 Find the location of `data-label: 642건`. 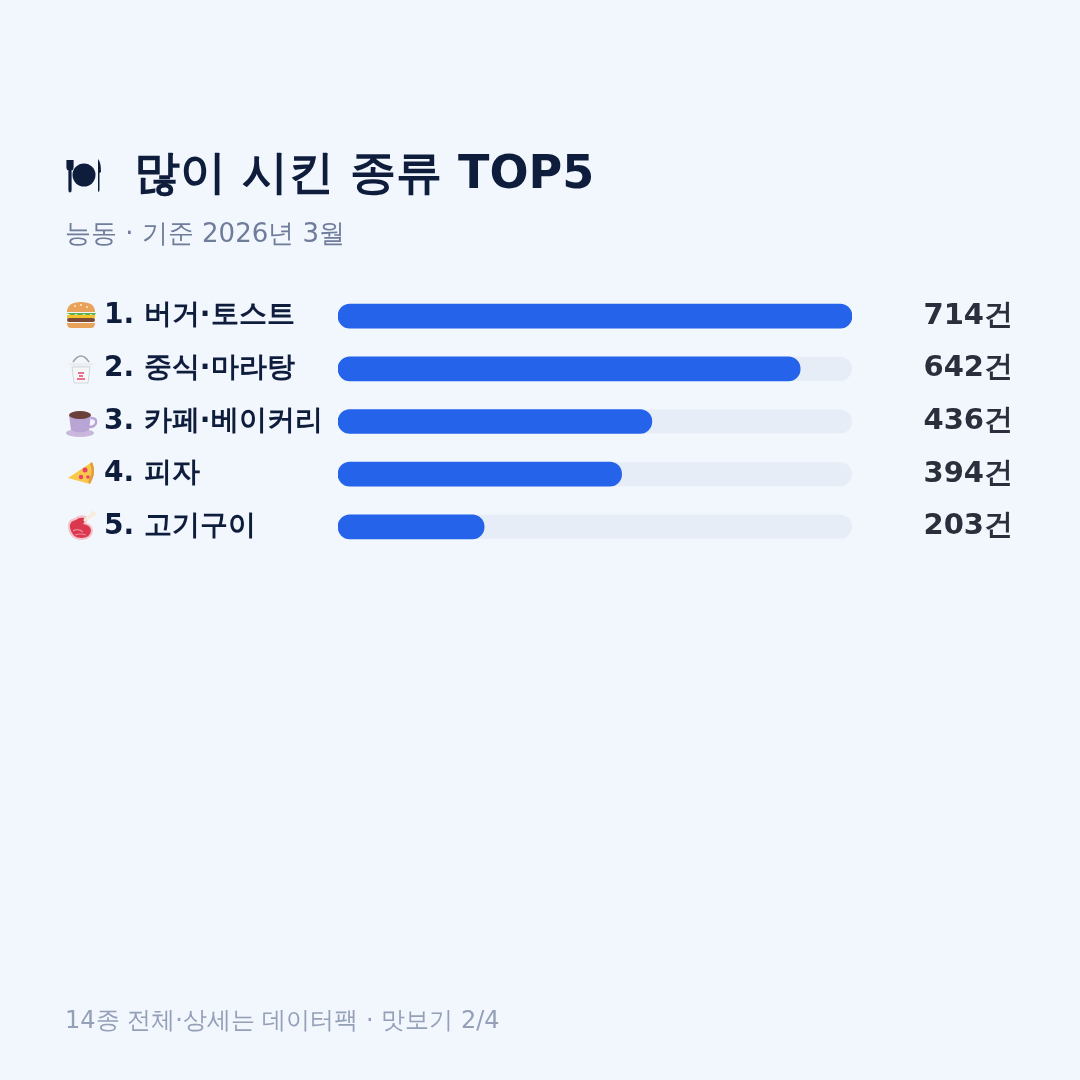

data-label: 642건 is located at coordinates (968, 366).